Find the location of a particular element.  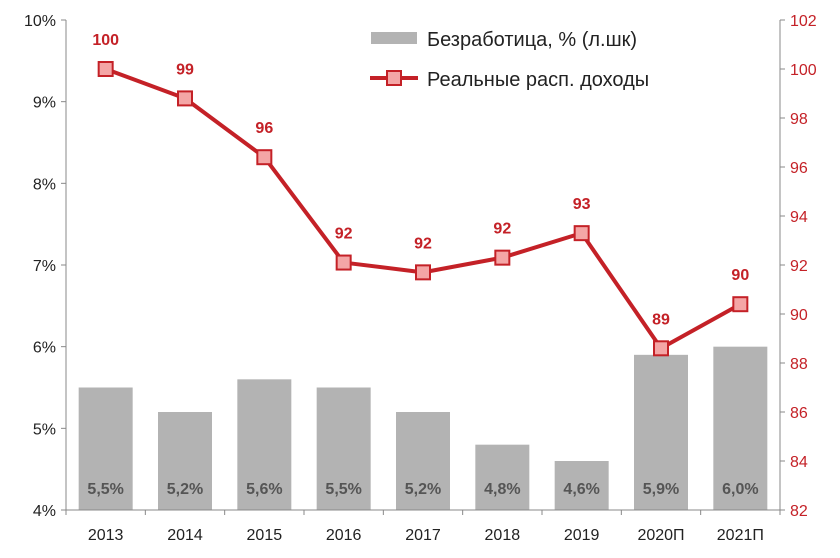

x-tick-label: 2014 is located at coordinates (185, 535).